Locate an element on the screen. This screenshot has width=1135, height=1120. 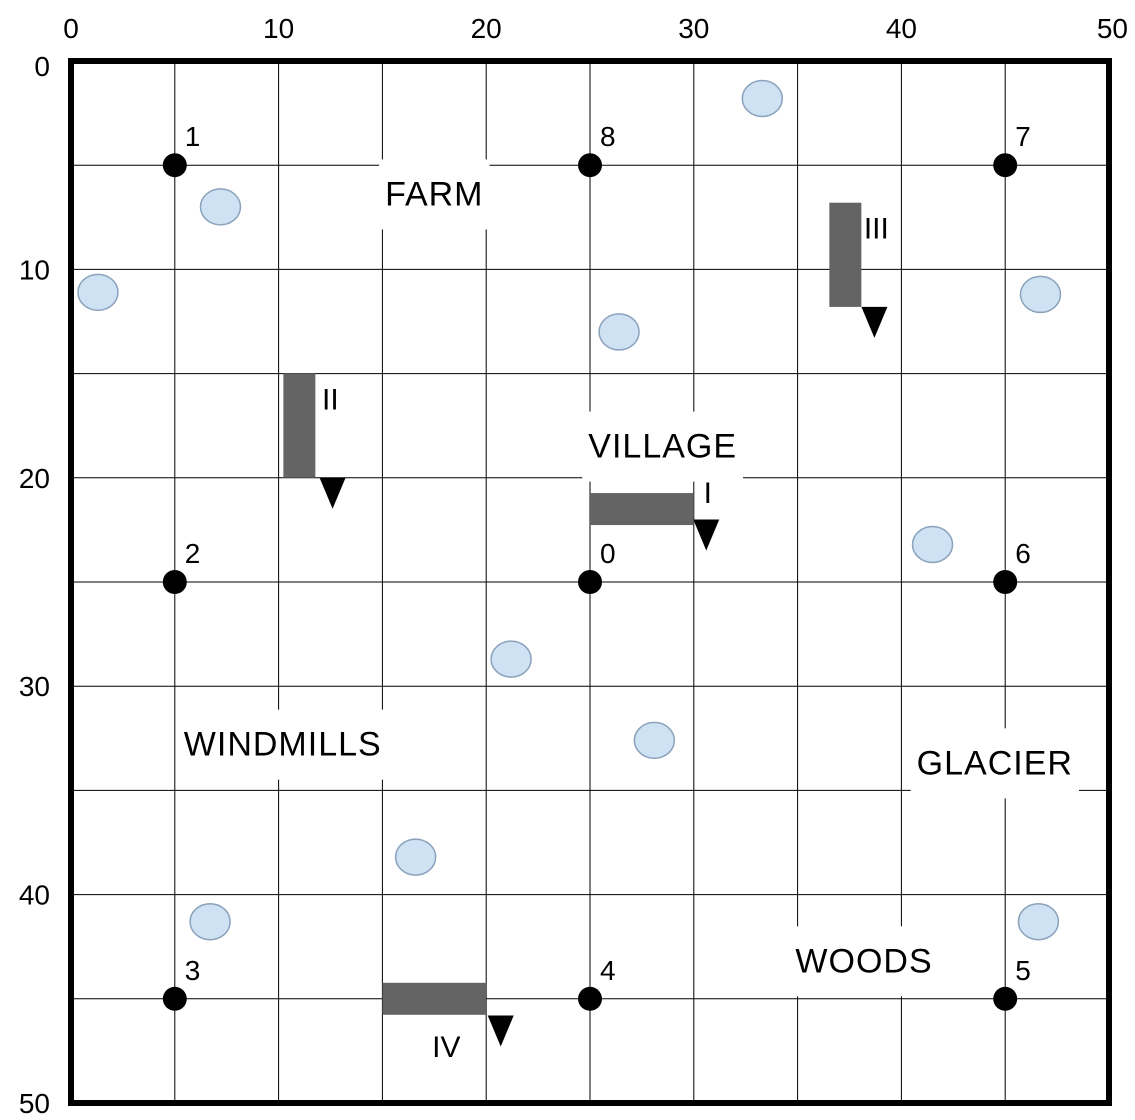
region-label: WOODS is located at coordinates (863, 961).